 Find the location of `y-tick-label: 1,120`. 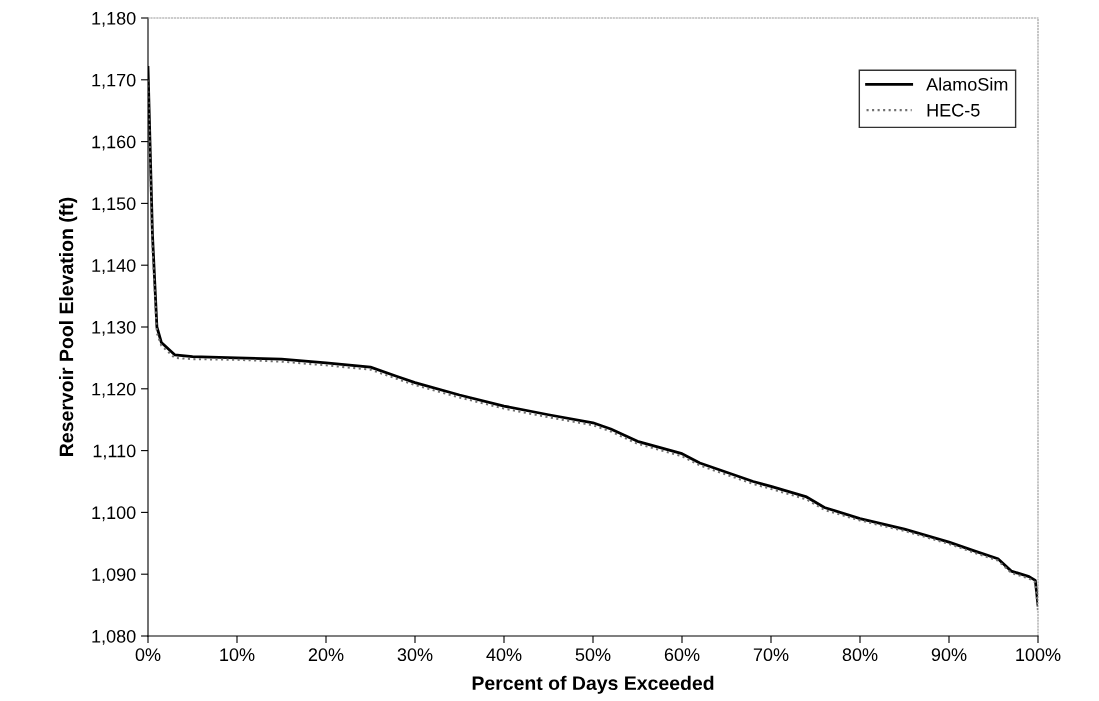

y-tick-label: 1,120 is located at coordinates (114, 390).